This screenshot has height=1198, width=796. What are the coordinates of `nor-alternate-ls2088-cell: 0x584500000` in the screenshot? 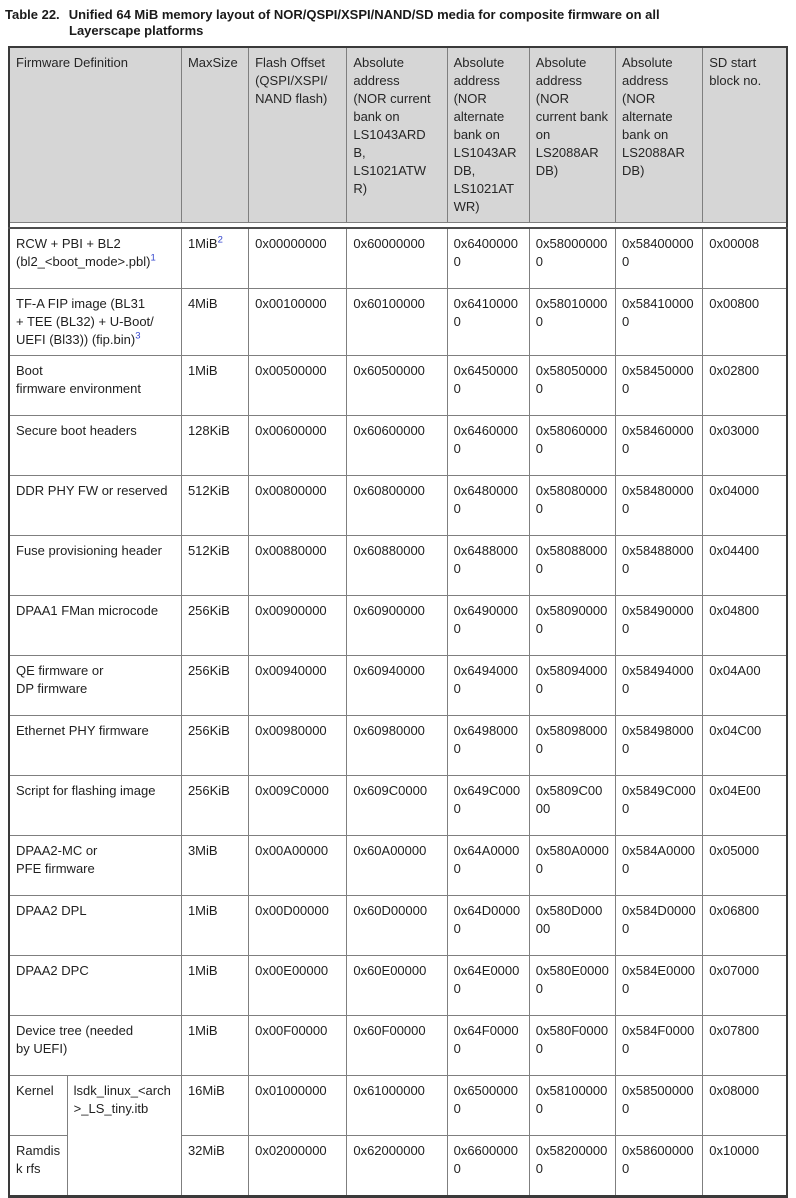 It's located at (659, 385).